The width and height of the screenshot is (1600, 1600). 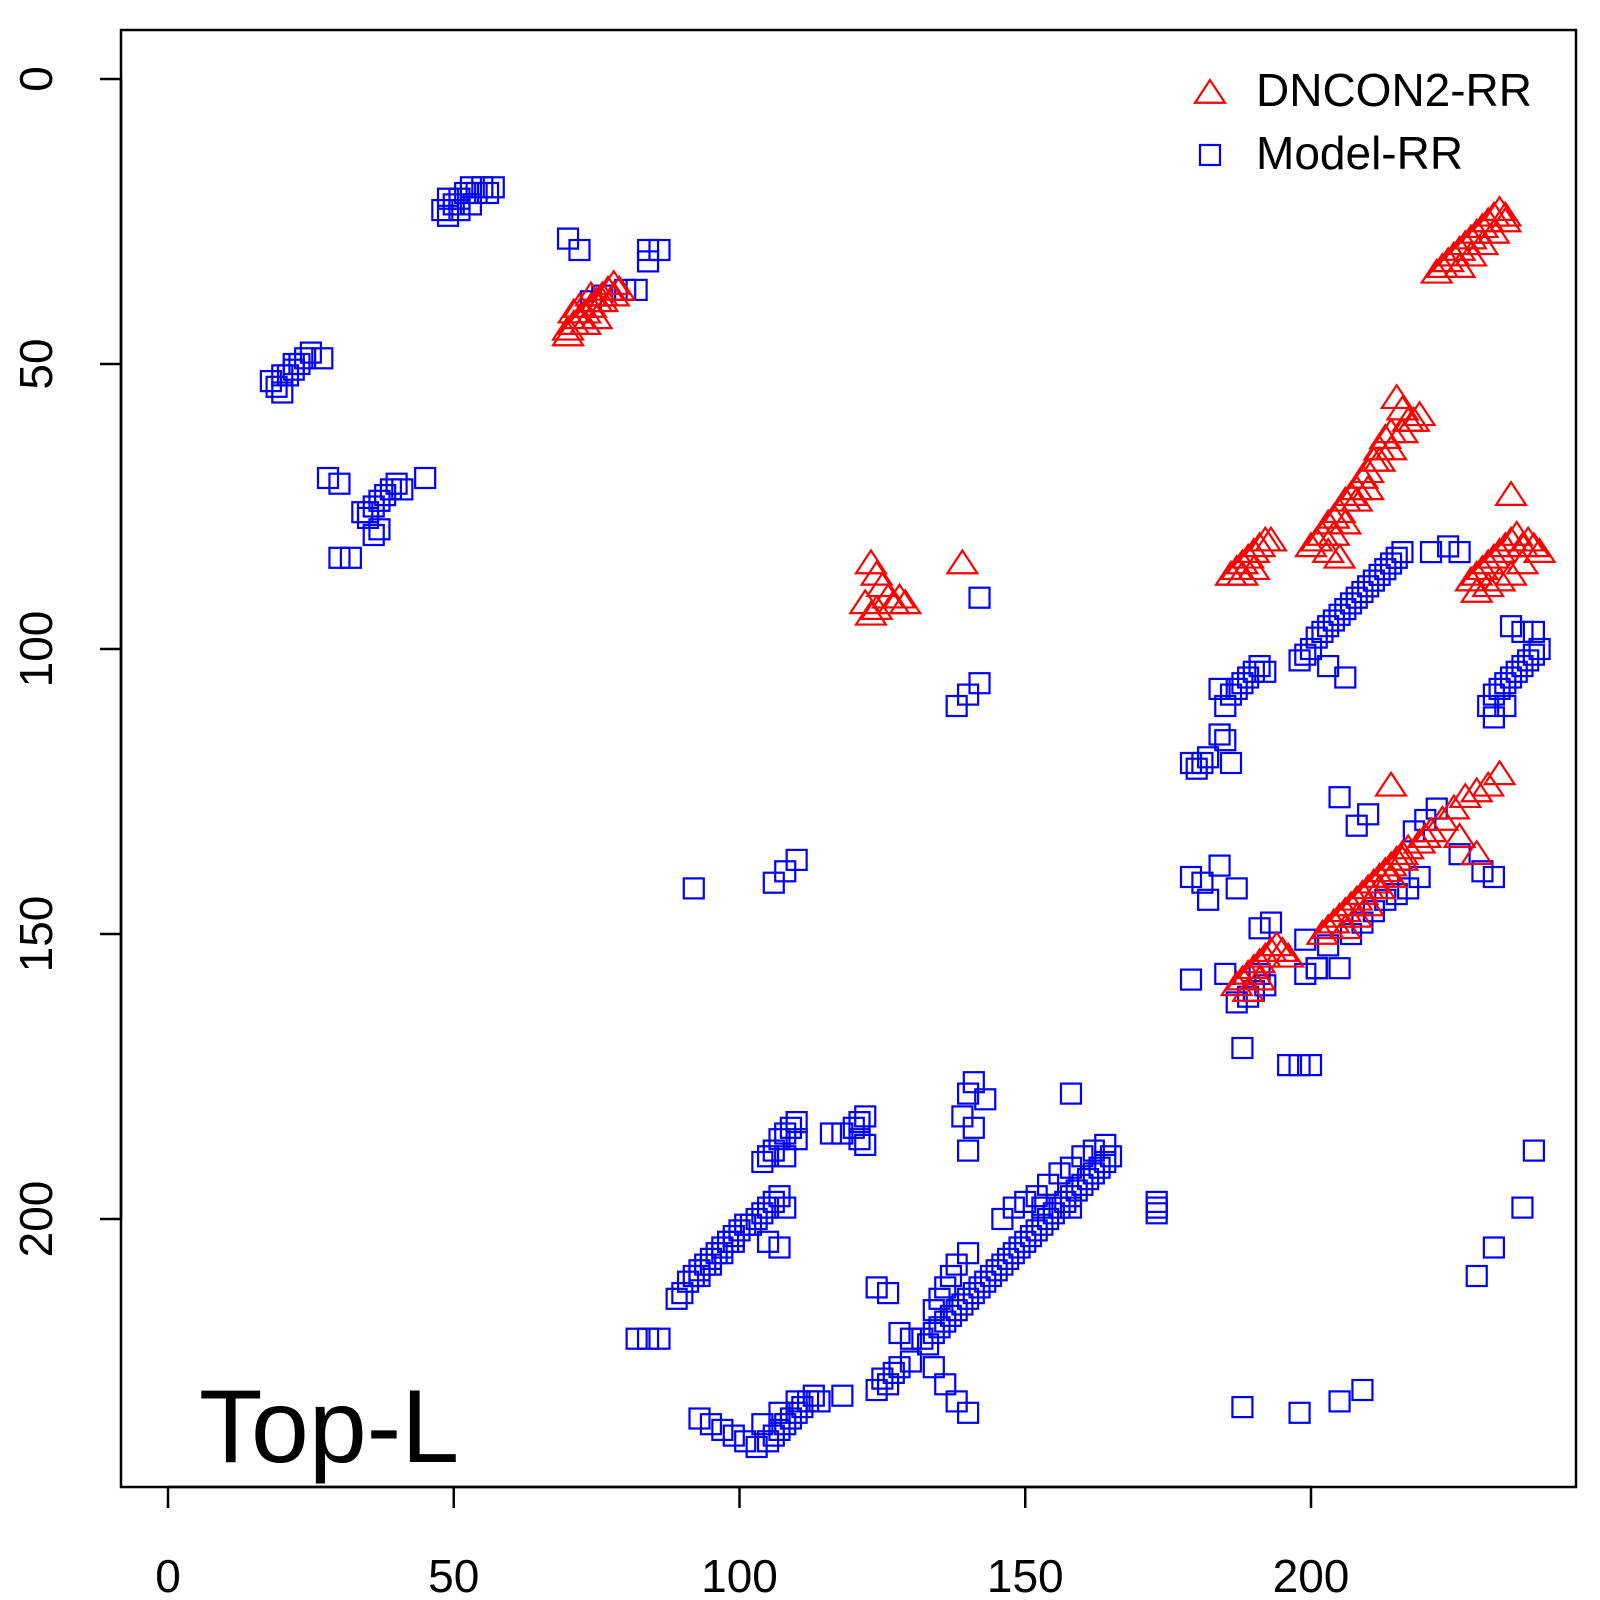 What do you see at coordinates (36, 649) in the screenshot?
I see `y-tick-label: 100` at bounding box center [36, 649].